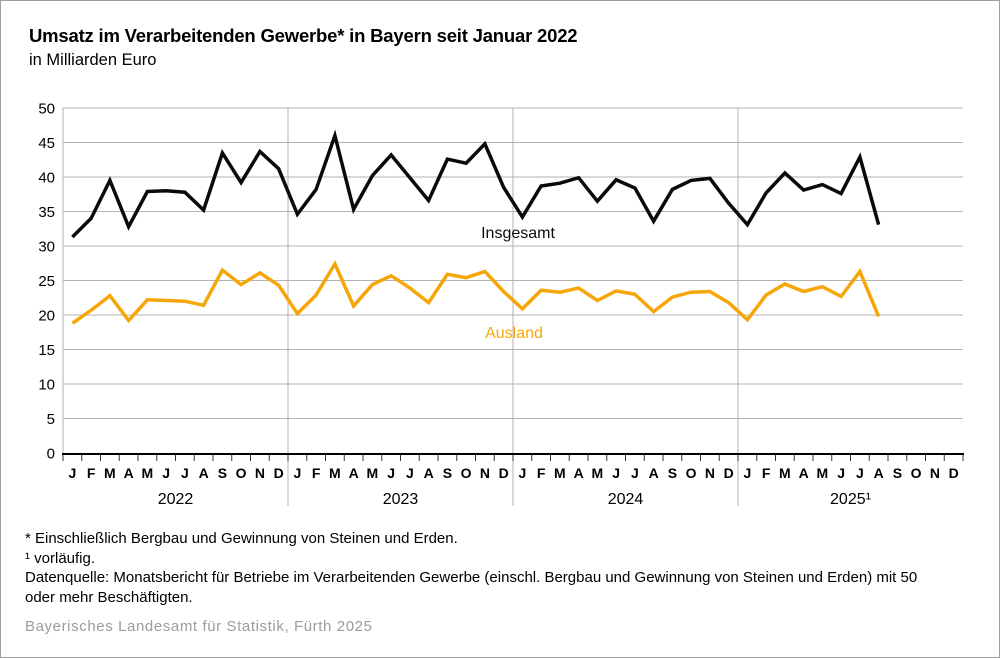 This screenshot has height=658, width=1000. Describe the element at coordinates (51, 419) in the screenshot. I see `svg-text: 5` at that location.